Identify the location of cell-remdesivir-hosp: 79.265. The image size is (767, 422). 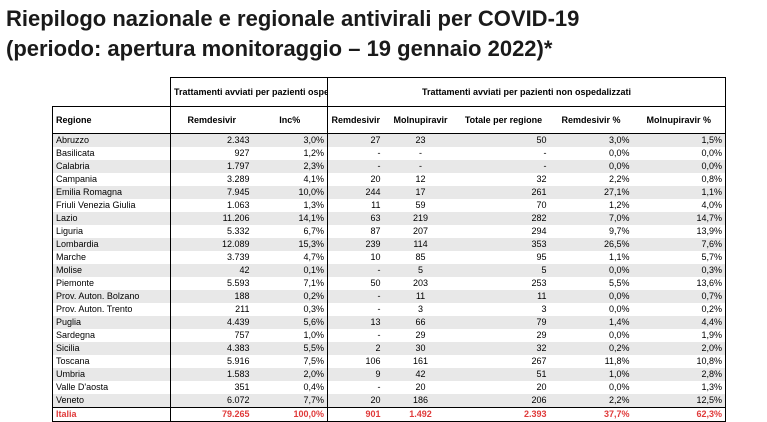
(211, 414).